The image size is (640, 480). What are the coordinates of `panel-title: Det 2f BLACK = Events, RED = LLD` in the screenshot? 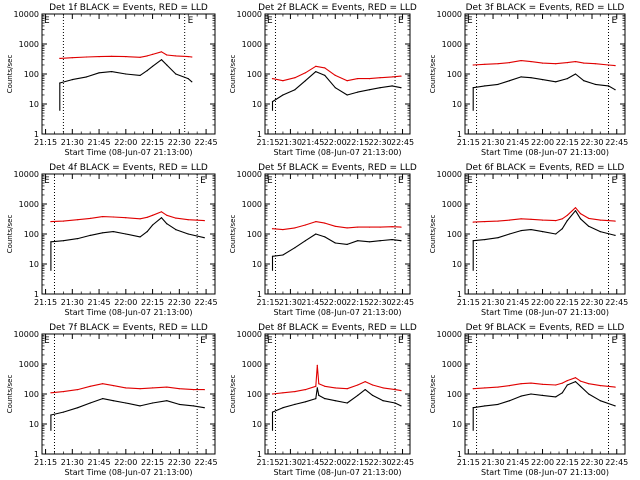 It's located at (337, 8).